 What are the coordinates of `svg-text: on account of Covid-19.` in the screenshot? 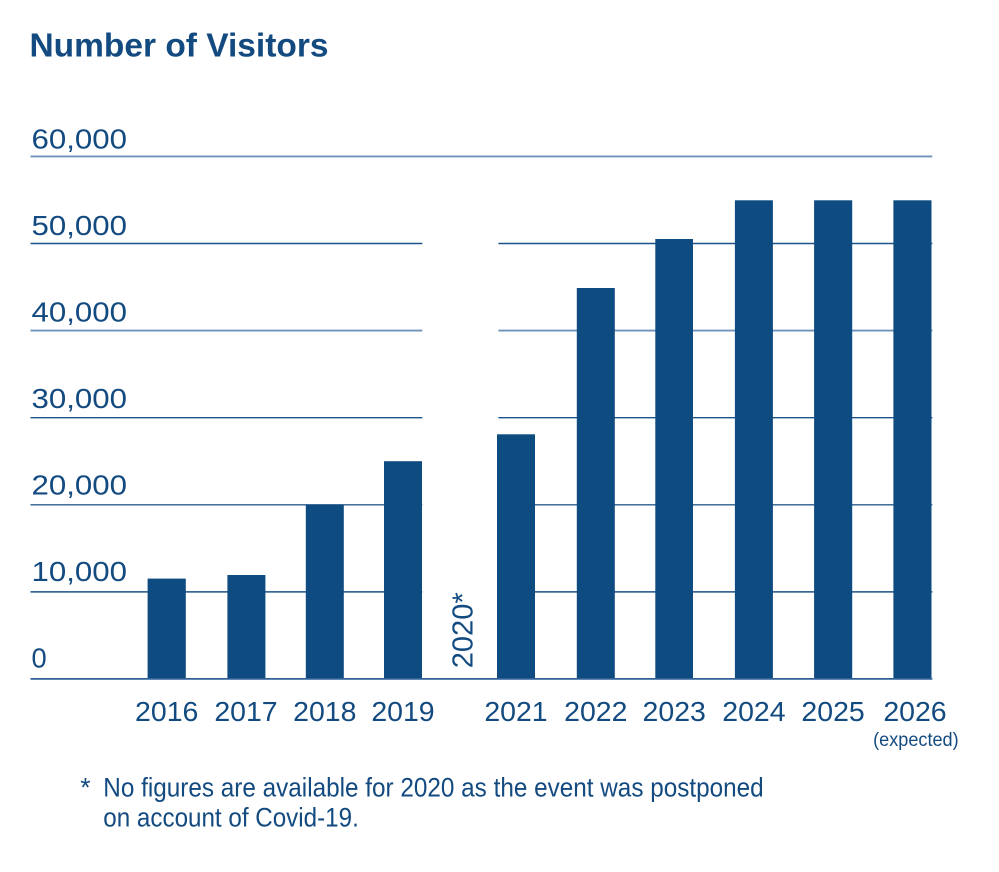 It's located at (230, 818).